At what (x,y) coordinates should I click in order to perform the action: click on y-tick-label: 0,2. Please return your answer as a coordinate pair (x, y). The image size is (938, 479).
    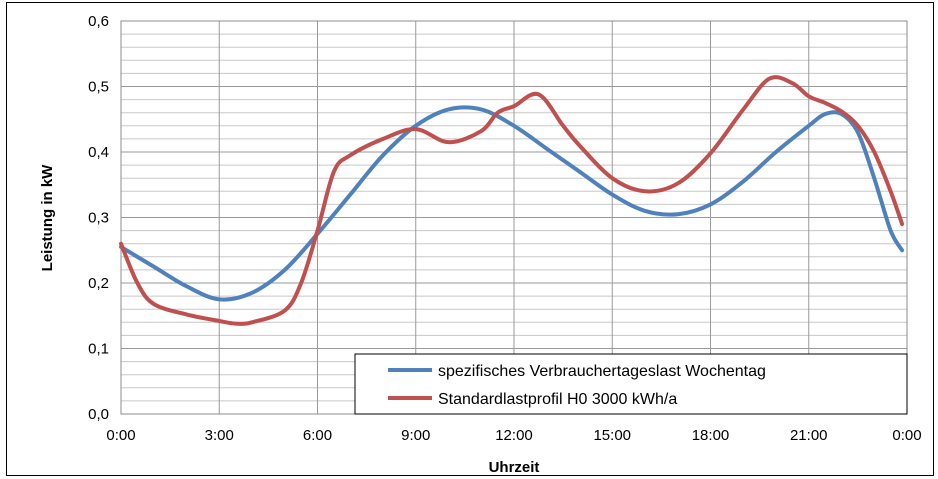
    Looking at the image, I should click on (98, 283).